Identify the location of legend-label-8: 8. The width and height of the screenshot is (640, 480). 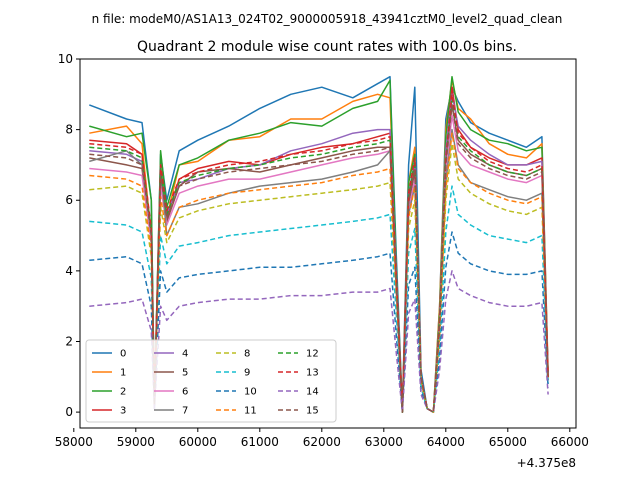
(247, 354).